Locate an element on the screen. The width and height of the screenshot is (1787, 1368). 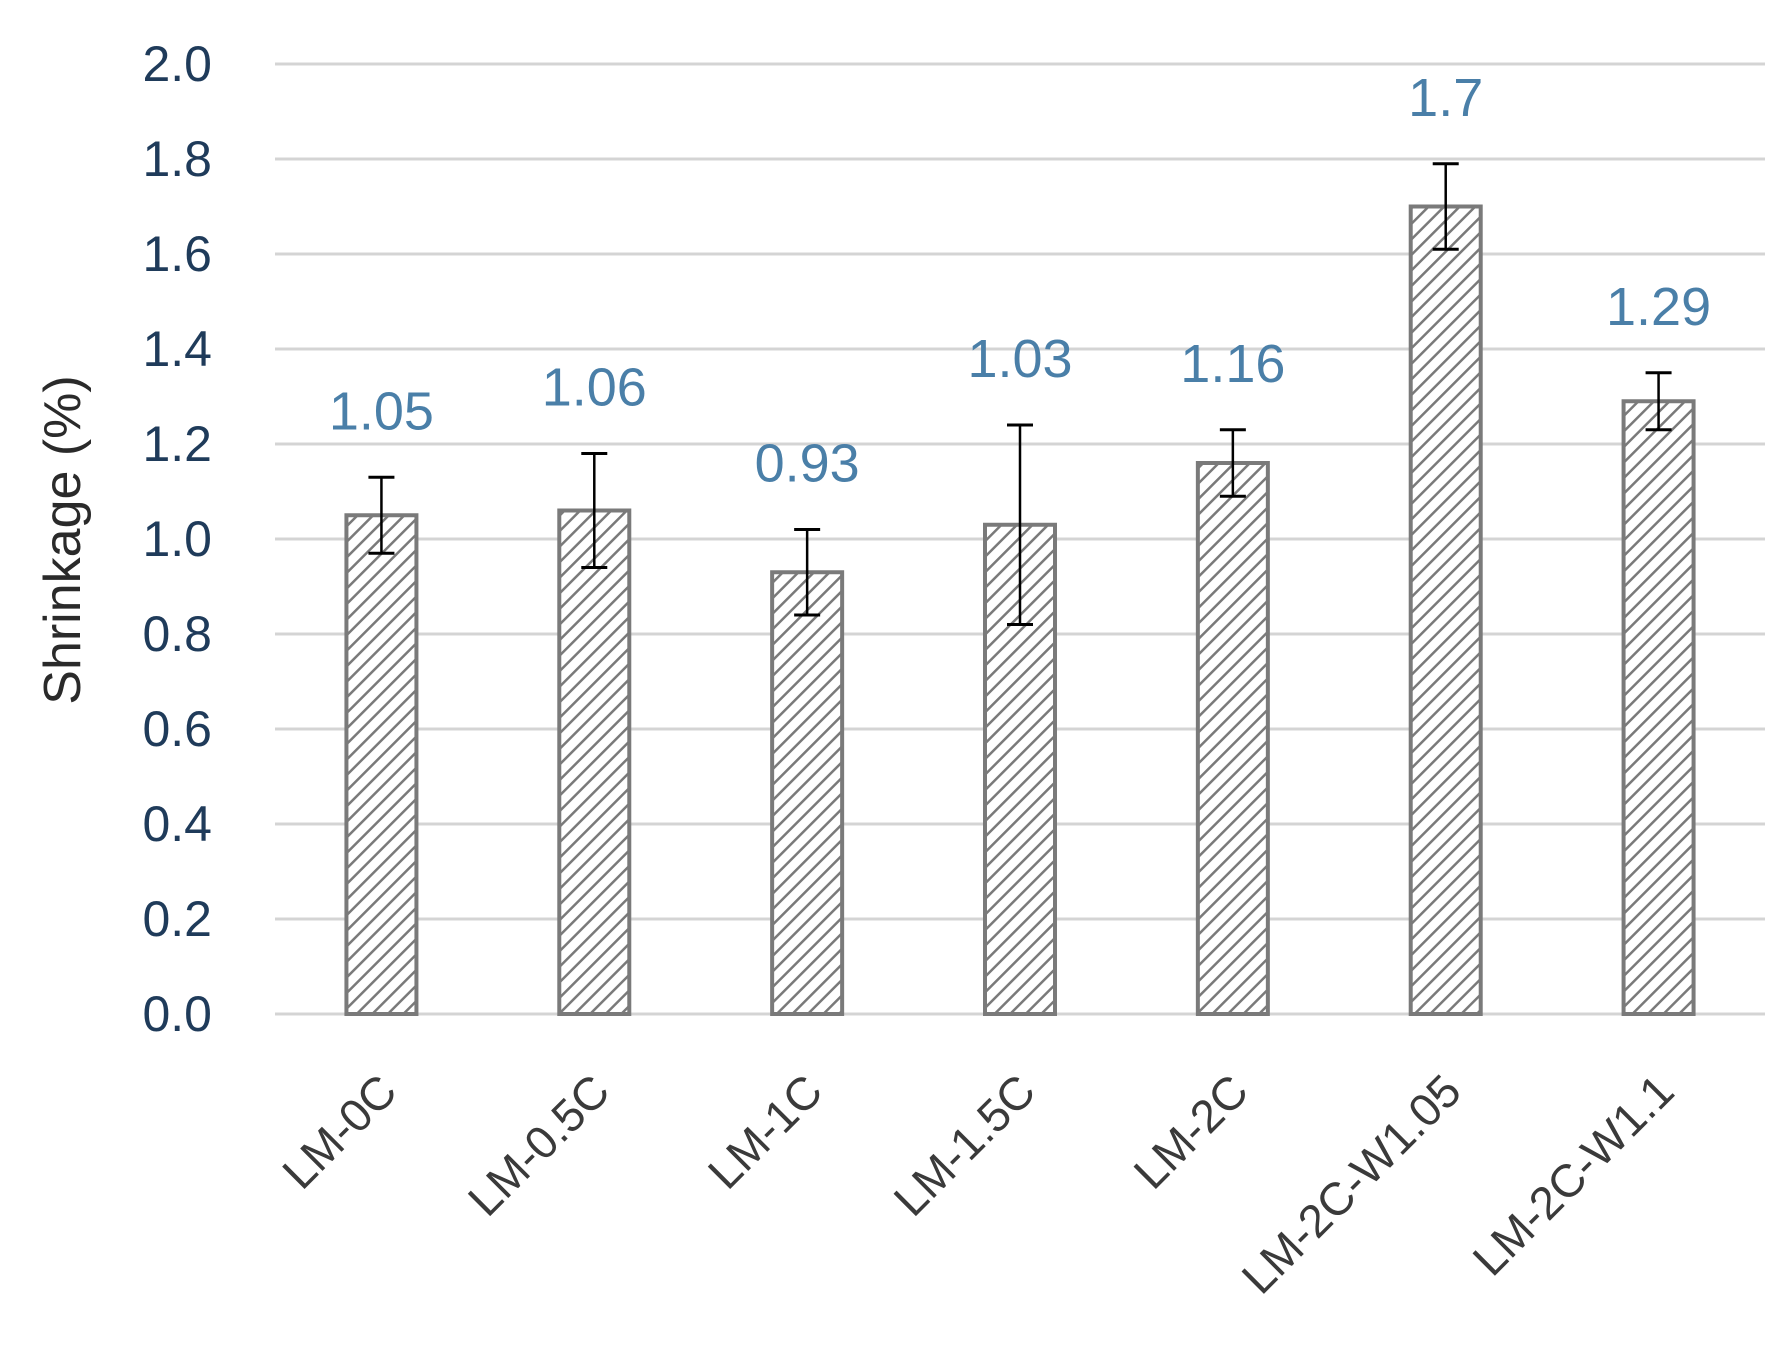
y-tick-label: 1.4 is located at coordinates (177, 349).